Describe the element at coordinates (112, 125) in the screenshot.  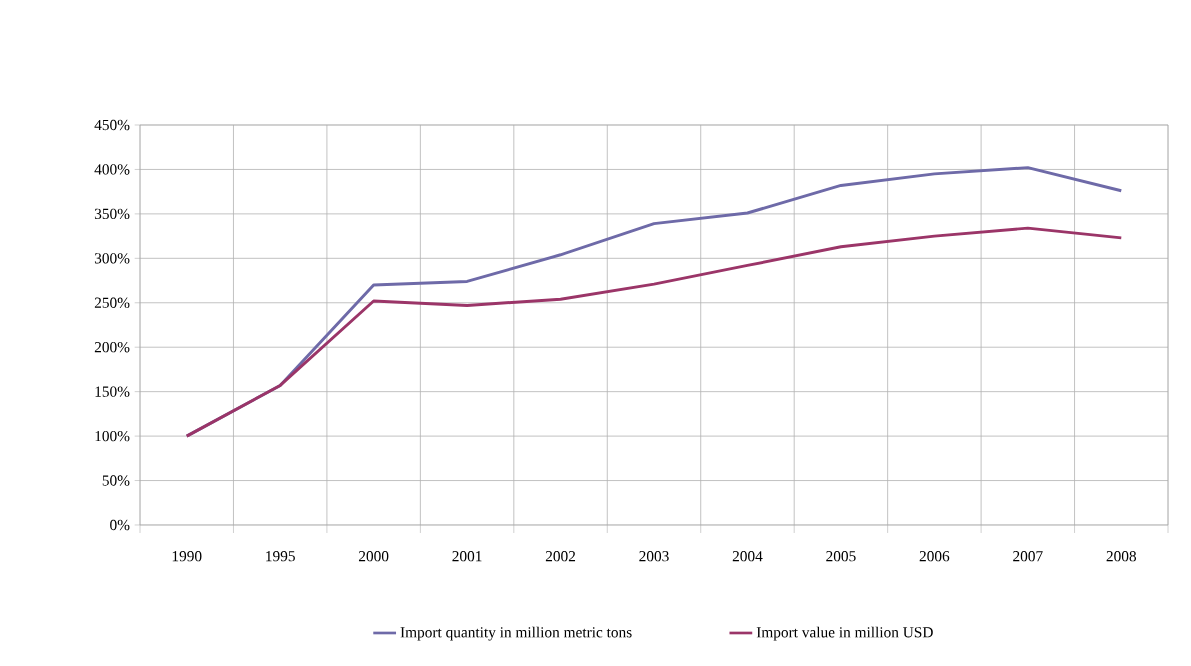
I see `y-tick-label: 450%` at that location.